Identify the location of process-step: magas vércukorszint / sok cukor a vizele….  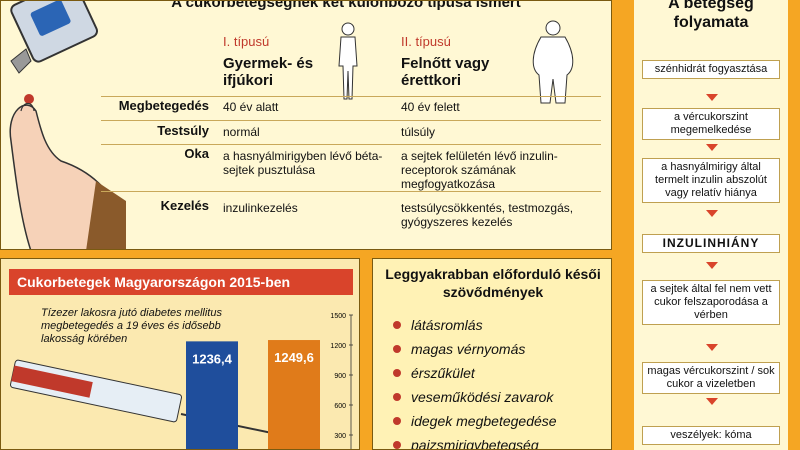
(711, 378).